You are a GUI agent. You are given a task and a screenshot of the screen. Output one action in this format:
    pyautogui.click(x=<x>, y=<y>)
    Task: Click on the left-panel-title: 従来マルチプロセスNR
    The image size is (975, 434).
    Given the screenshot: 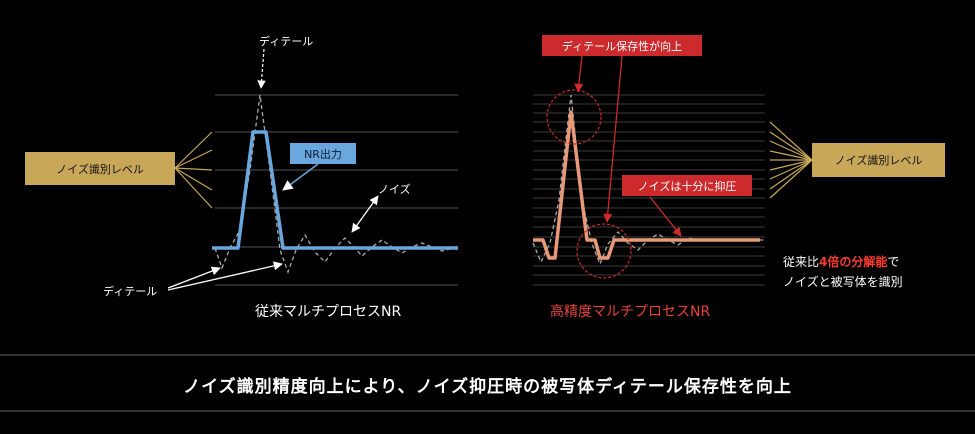 What is the action you would take?
    pyautogui.click(x=328, y=312)
    